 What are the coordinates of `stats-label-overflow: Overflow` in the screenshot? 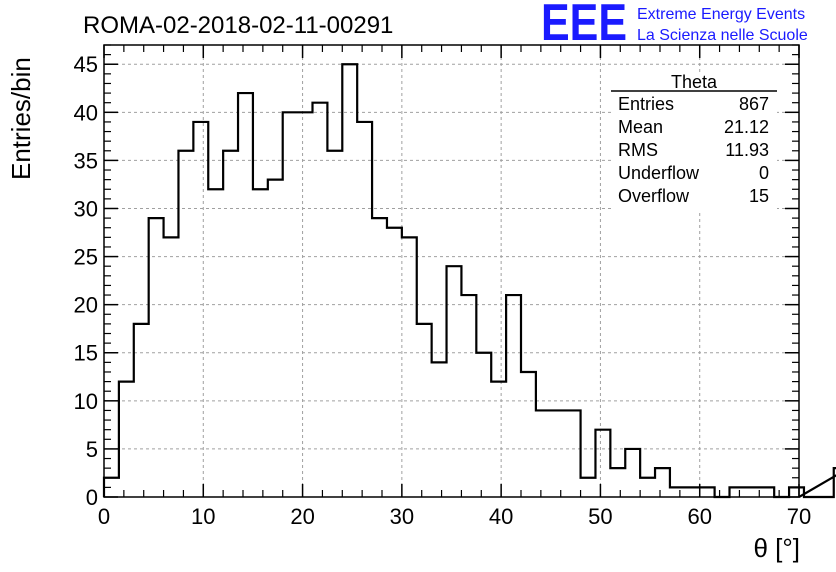 It's located at (654, 196).